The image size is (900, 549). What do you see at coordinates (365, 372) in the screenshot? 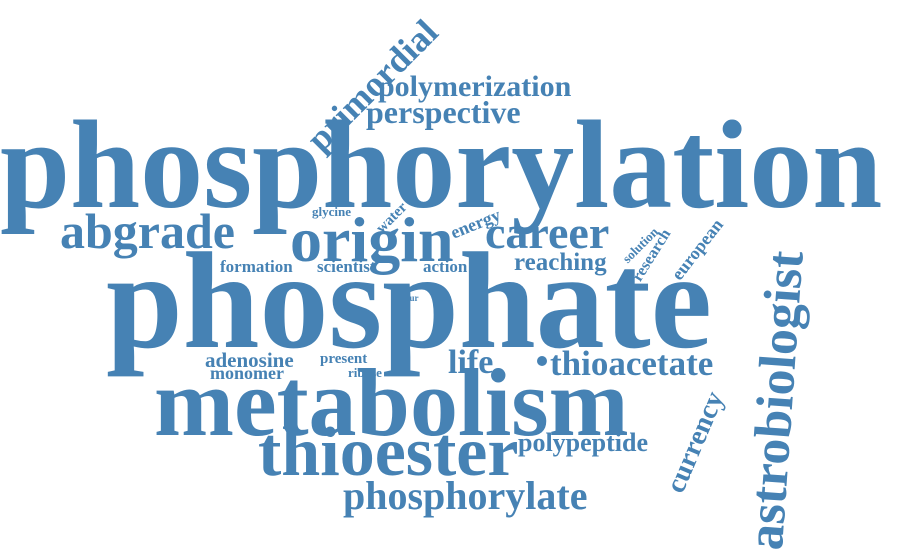
I see `word-ribose: ribose` at bounding box center [365, 372].